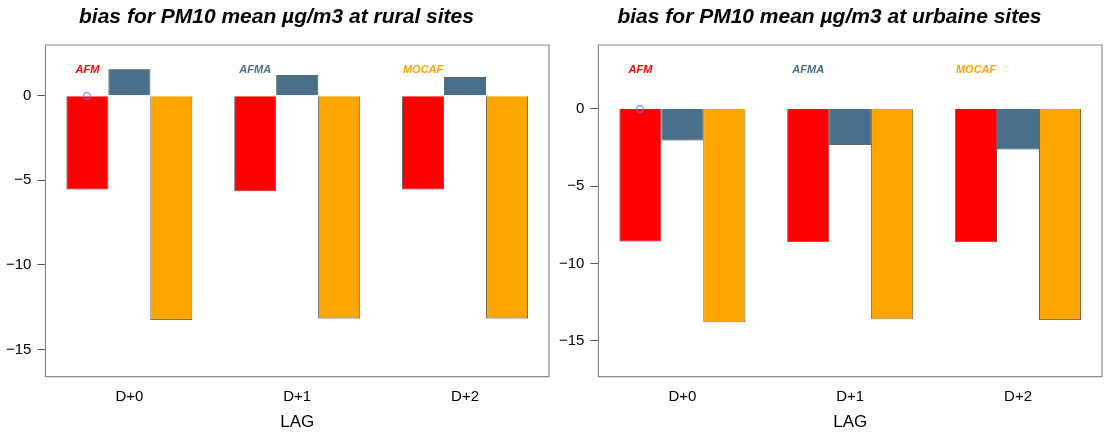 Image resolution: width=1106 pixels, height=437 pixels. I want to click on chart-title: bias for PM10 mean µg/m3 at urbaine sites, so click(829, 16).